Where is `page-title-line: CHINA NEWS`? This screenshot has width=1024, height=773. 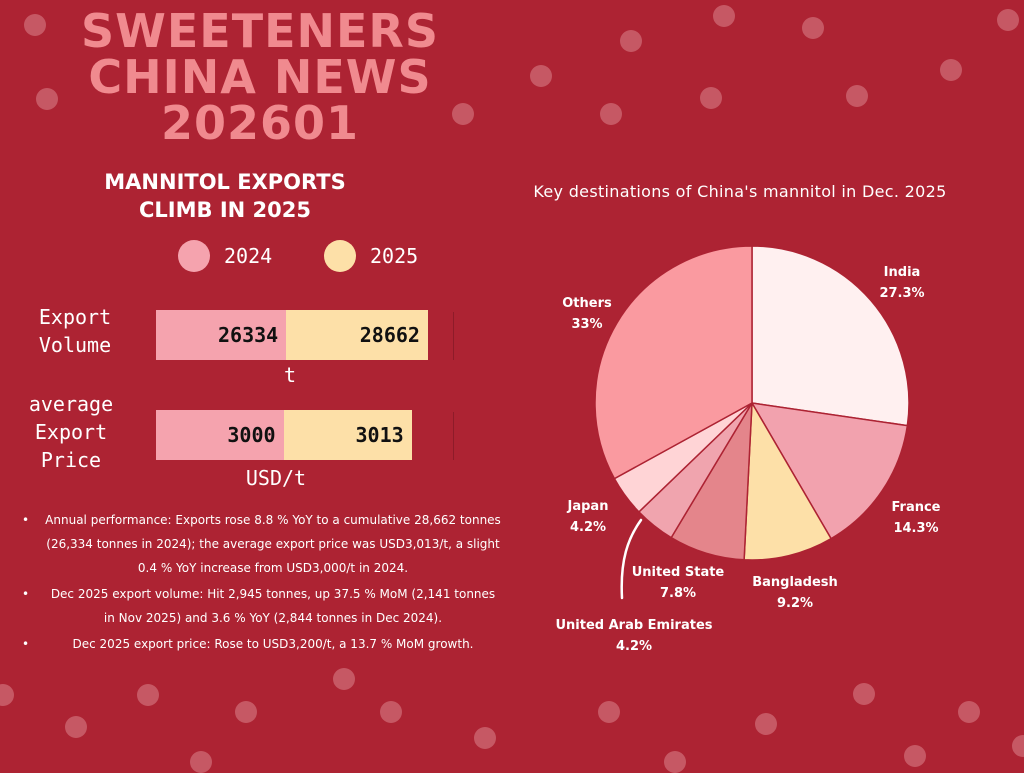 page-title-line: CHINA NEWS is located at coordinates (260, 77).